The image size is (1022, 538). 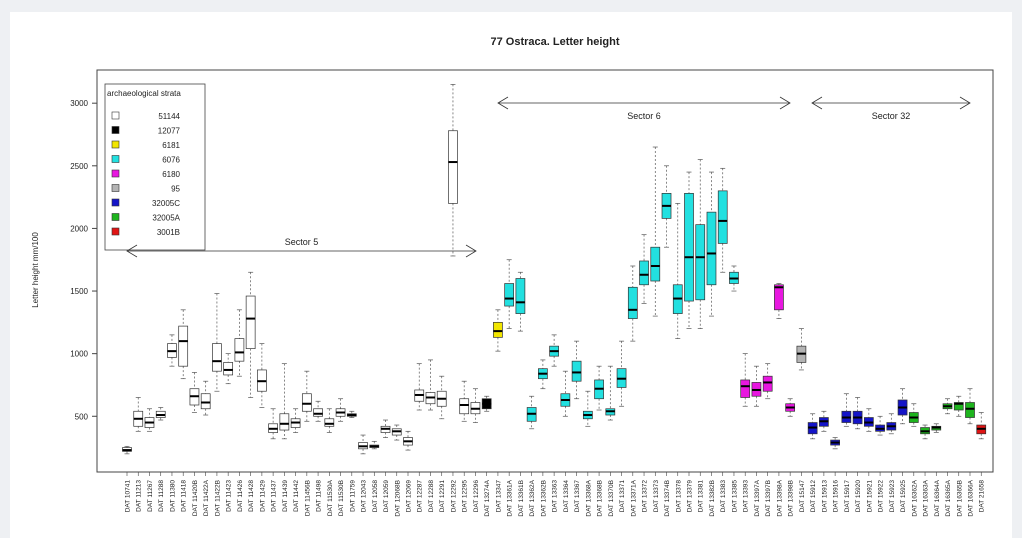 I want to click on x-tick-label: DAT 12043, so click(x=364, y=496).